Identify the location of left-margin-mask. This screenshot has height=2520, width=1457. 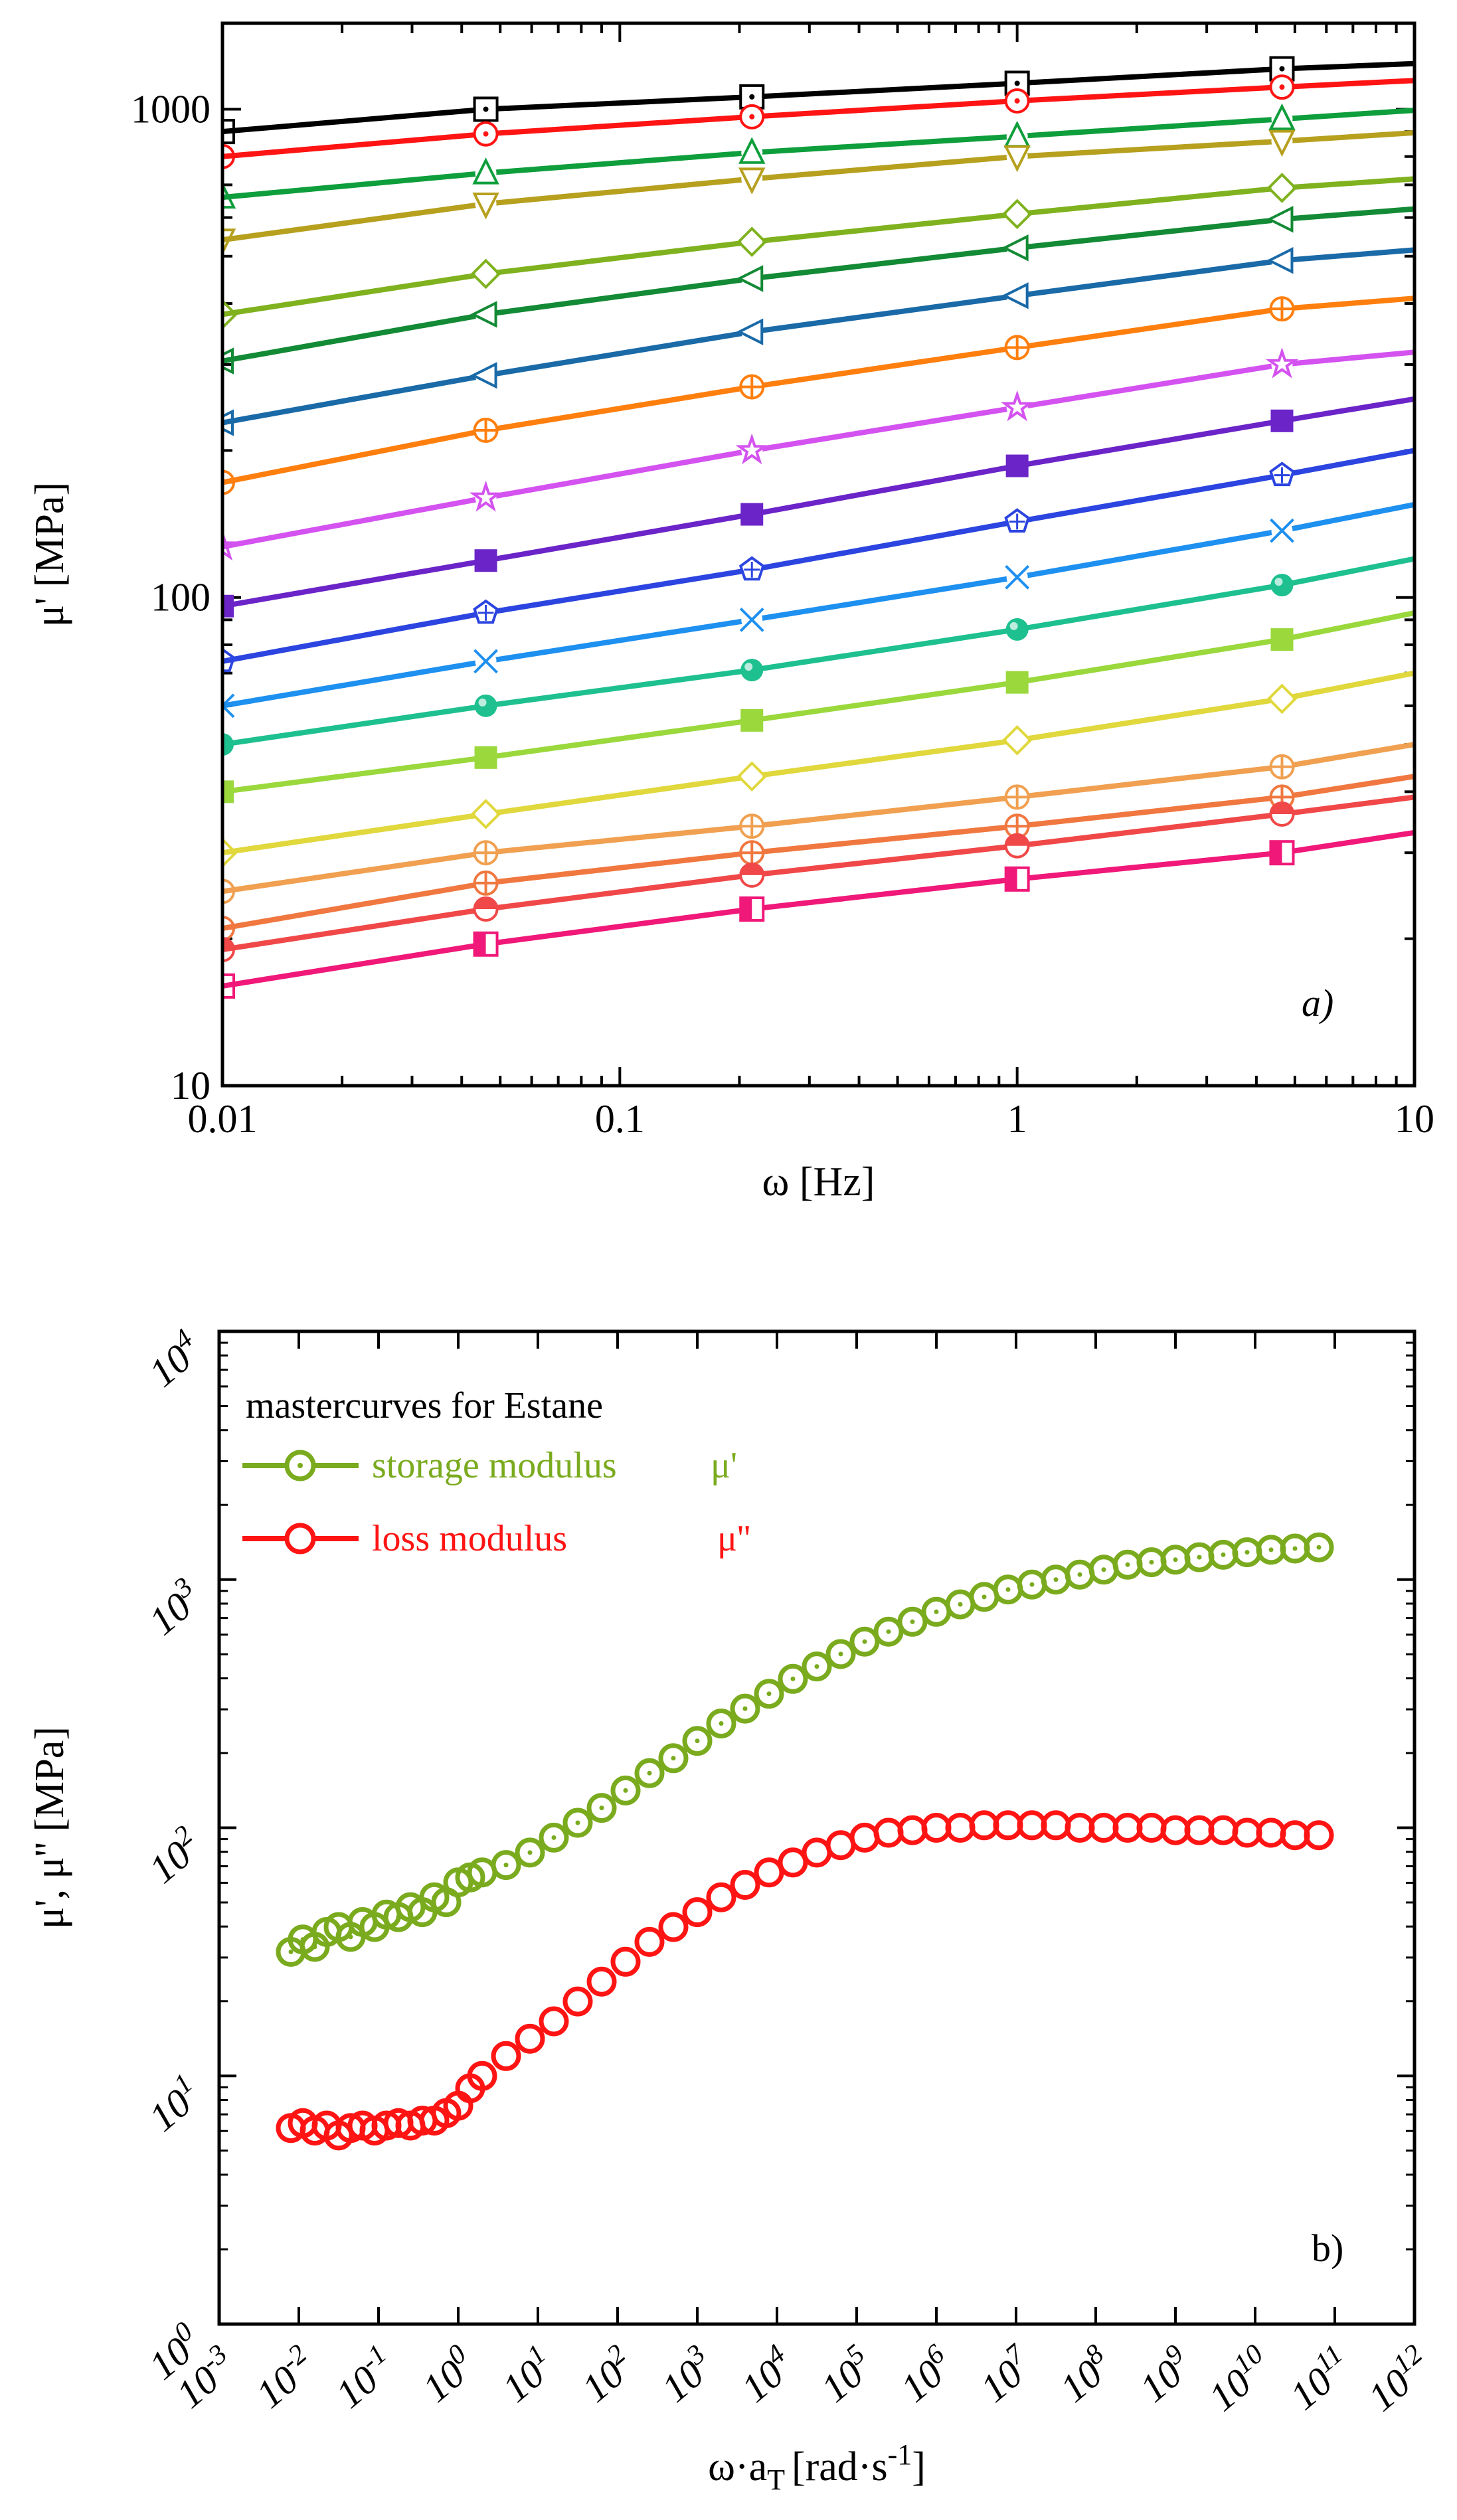
(110, 554).